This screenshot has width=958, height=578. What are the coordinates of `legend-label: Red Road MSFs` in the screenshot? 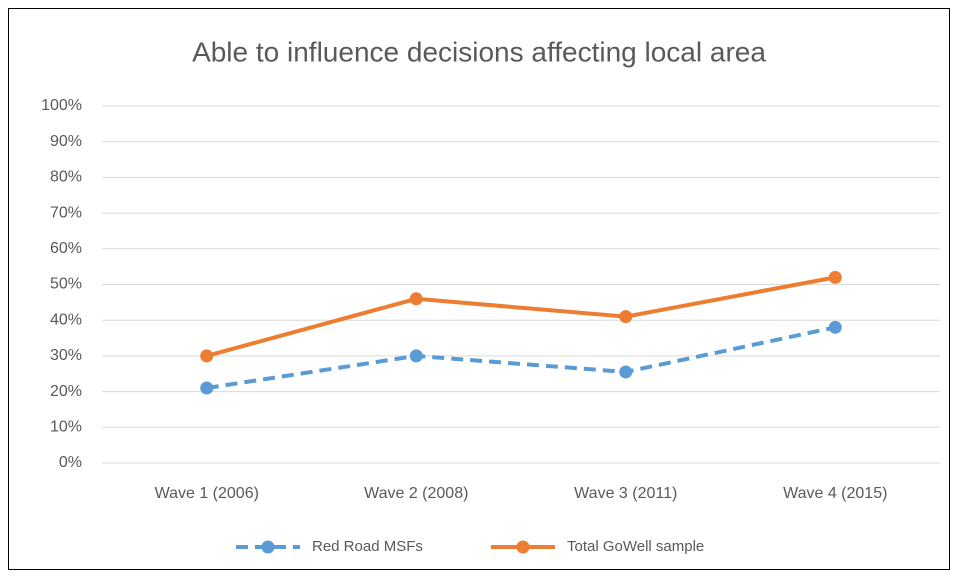 It's located at (367, 546).